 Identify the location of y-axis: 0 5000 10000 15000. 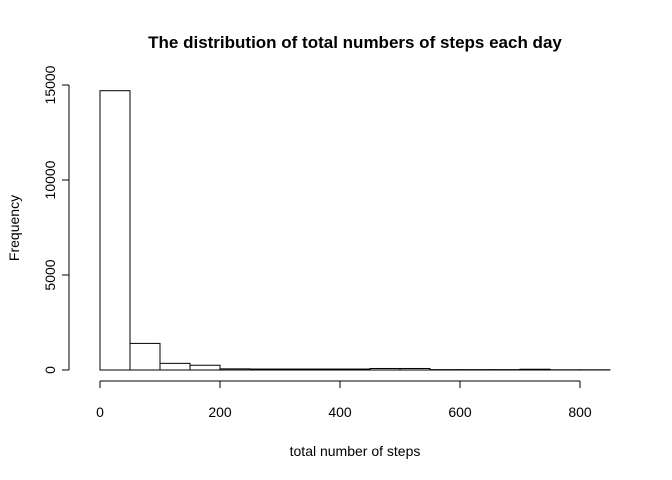
(56, 219).